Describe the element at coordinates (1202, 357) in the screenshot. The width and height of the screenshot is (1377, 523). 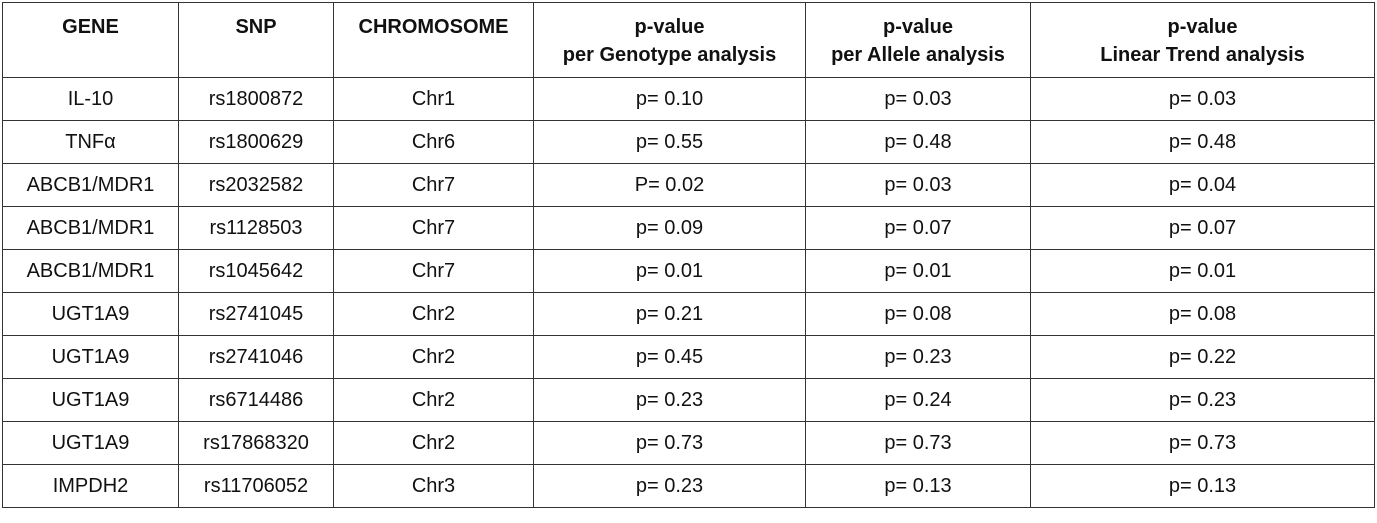
I see `table-cell: p= 0.22` at that location.